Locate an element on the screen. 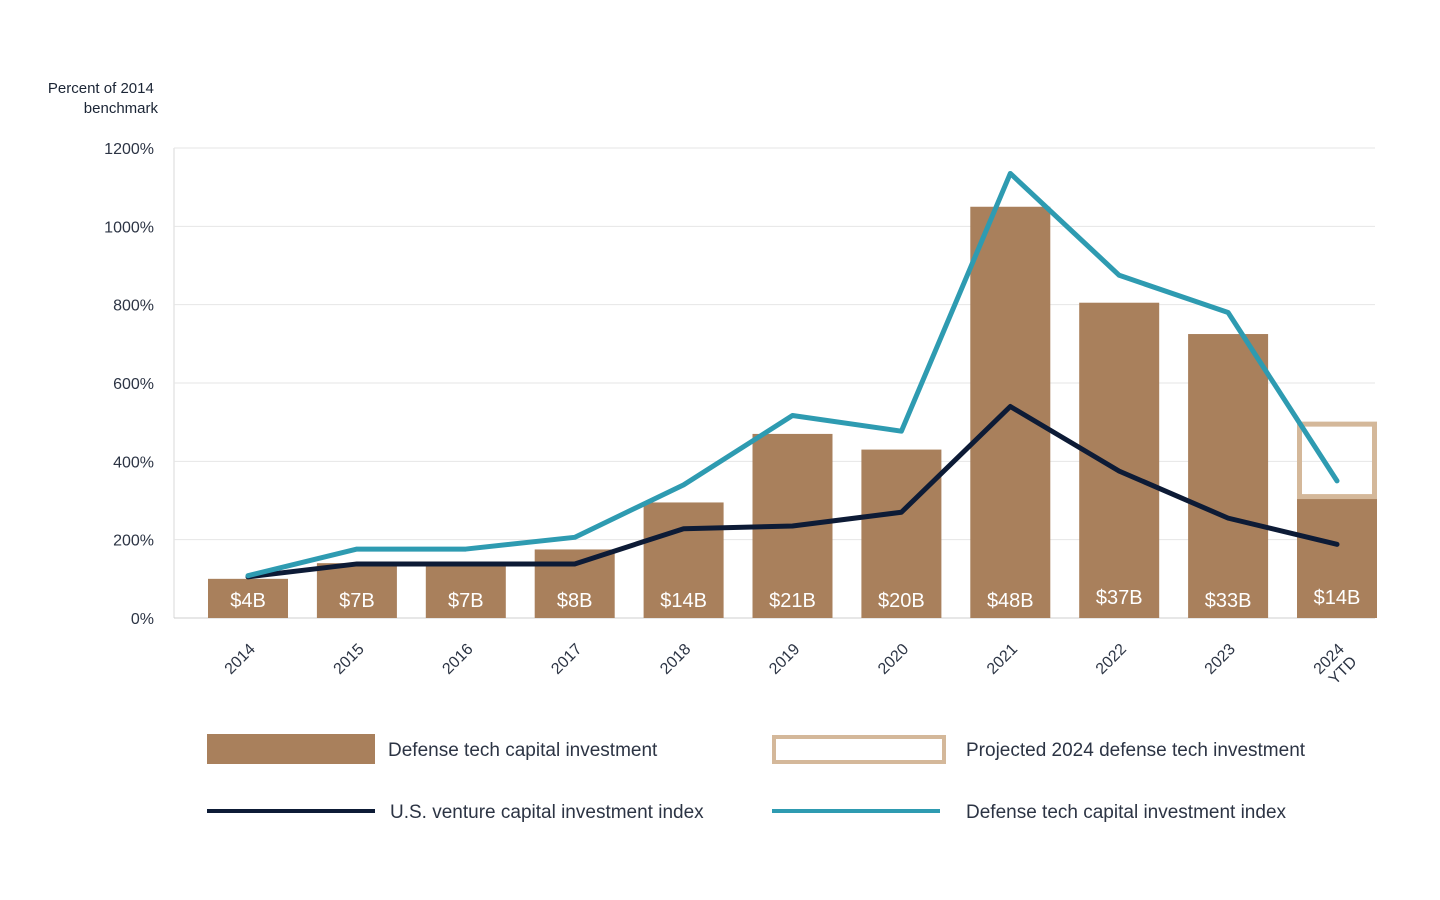 The width and height of the screenshot is (1440, 900). y-axis-label-line-1: Percent of 2014 is located at coordinates (101, 88).